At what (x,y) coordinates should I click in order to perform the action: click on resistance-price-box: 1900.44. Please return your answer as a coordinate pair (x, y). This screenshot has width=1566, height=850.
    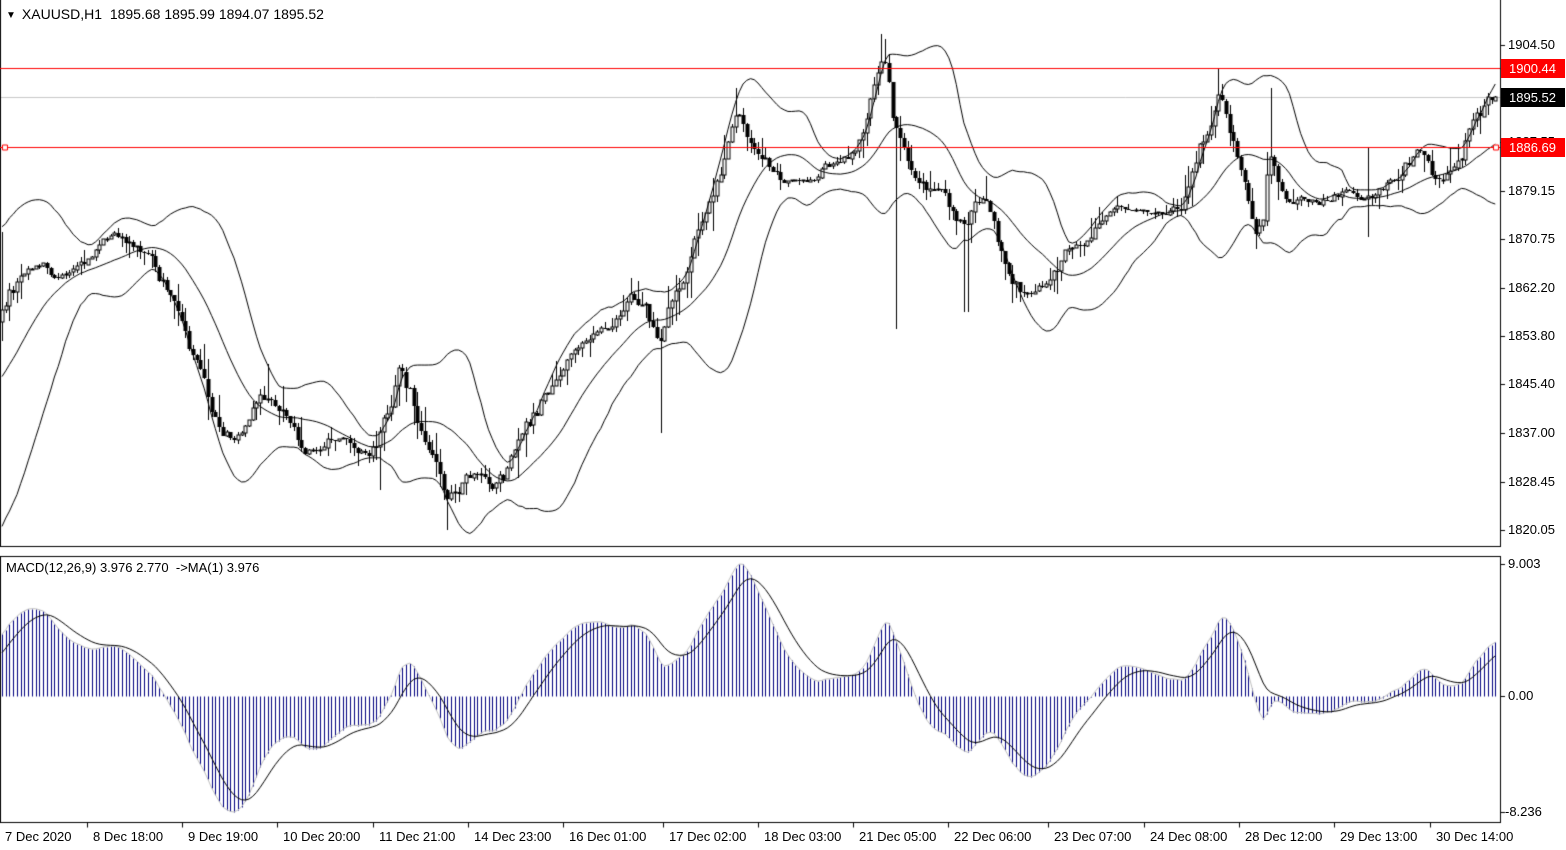
    Looking at the image, I should click on (1533, 68).